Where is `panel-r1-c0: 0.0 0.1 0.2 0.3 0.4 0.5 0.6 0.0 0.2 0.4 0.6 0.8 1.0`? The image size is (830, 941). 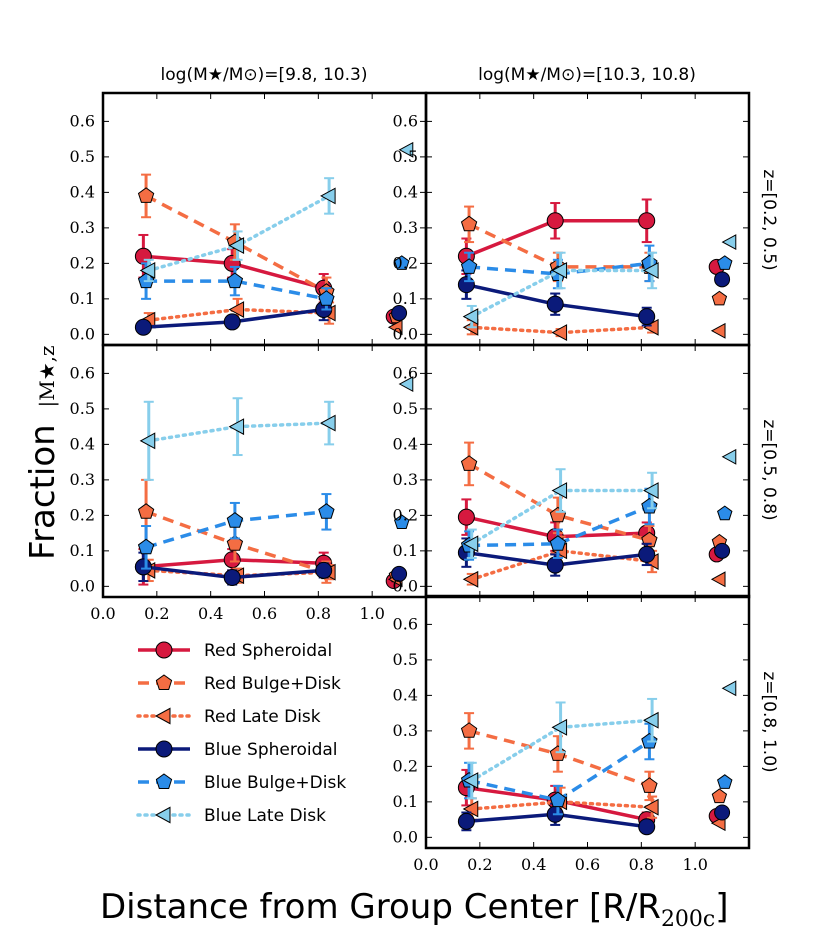 panel-r1-c0: 0.0 0.1 0.2 0.3 0.4 0.5 0.6 0.0 0.2 0.4 0.6 0.8 1.0 is located at coordinates (249, 483).